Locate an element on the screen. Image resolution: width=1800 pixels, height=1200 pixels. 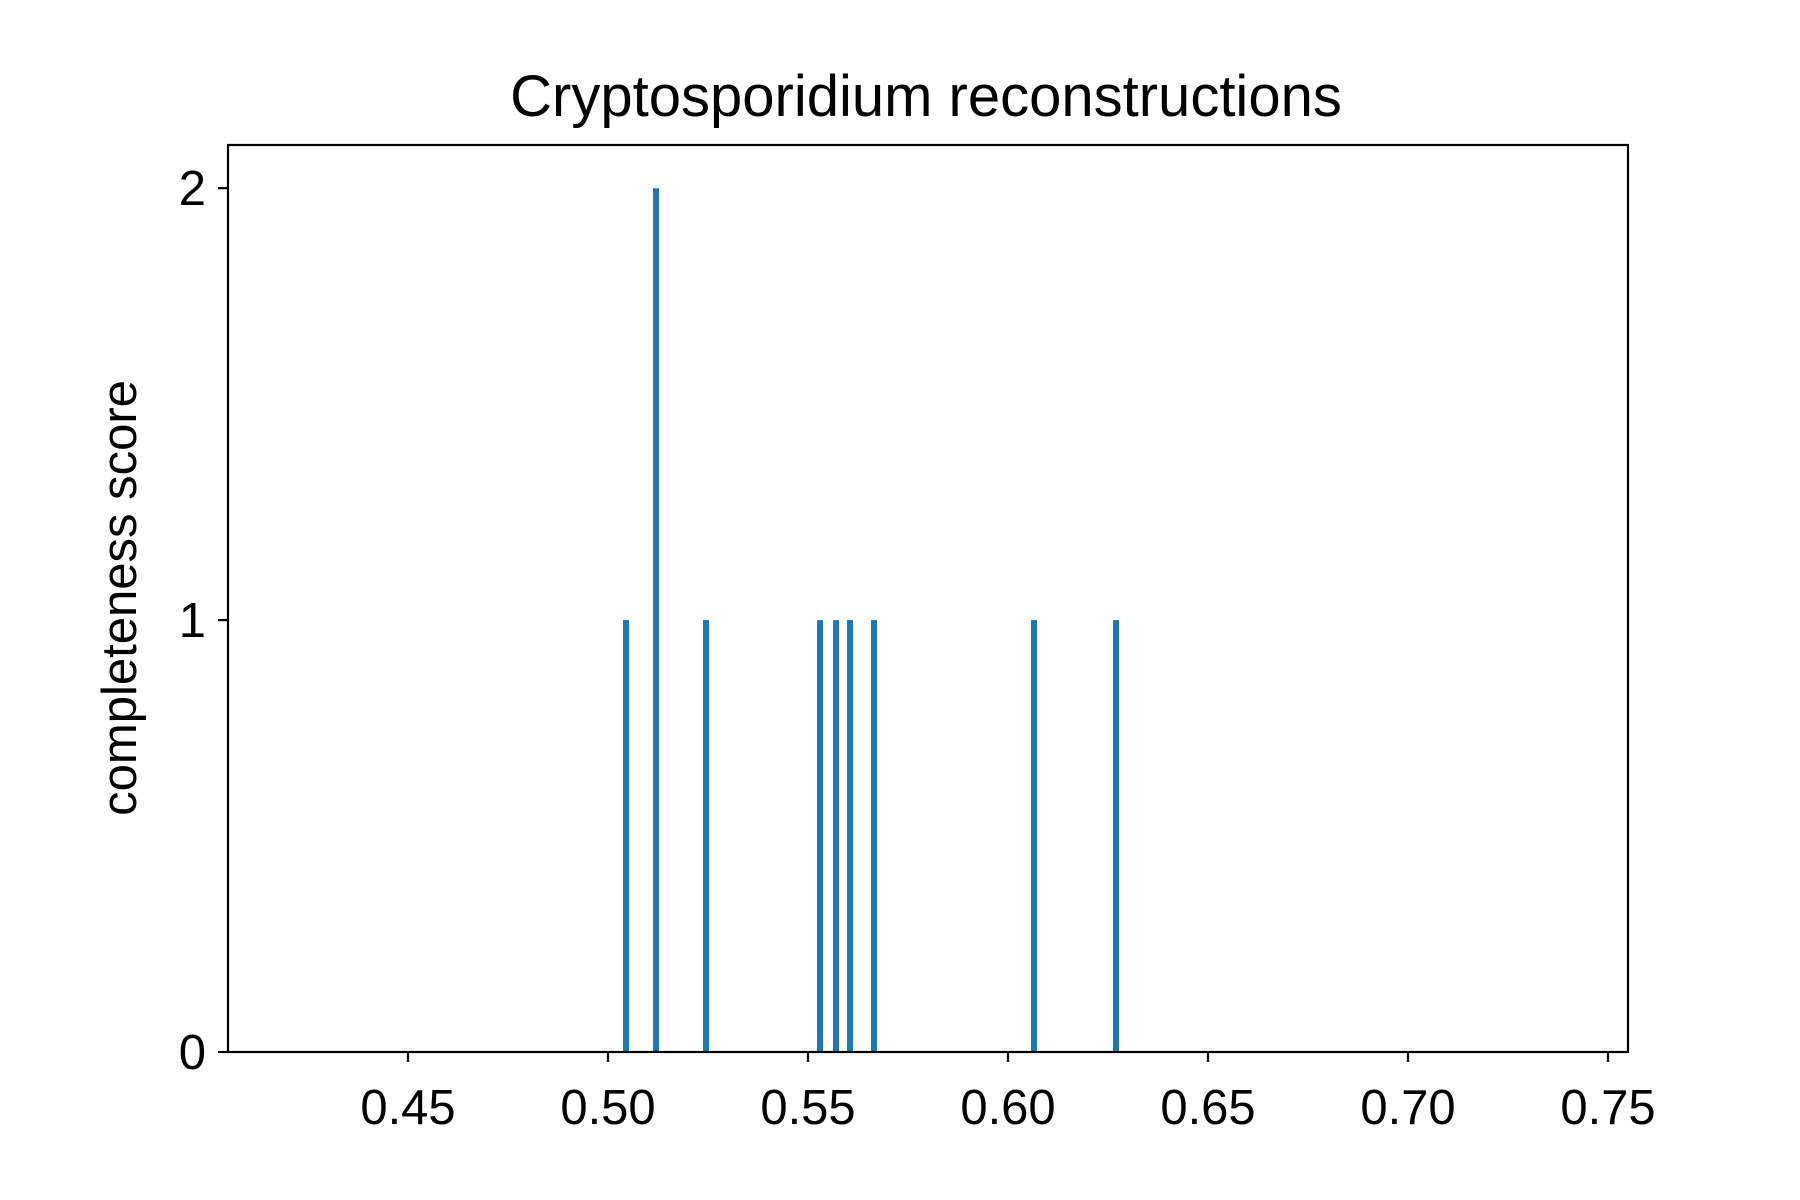
x-tick-label: 0.50 is located at coordinates (607, 1108).